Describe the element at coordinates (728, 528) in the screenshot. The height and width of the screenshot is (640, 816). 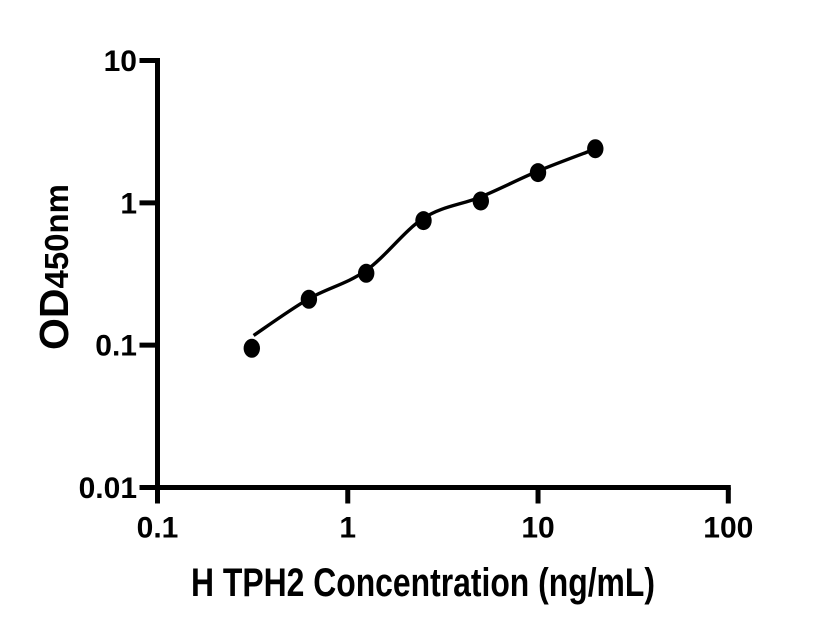
I see `x-tick-label: 100` at that location.